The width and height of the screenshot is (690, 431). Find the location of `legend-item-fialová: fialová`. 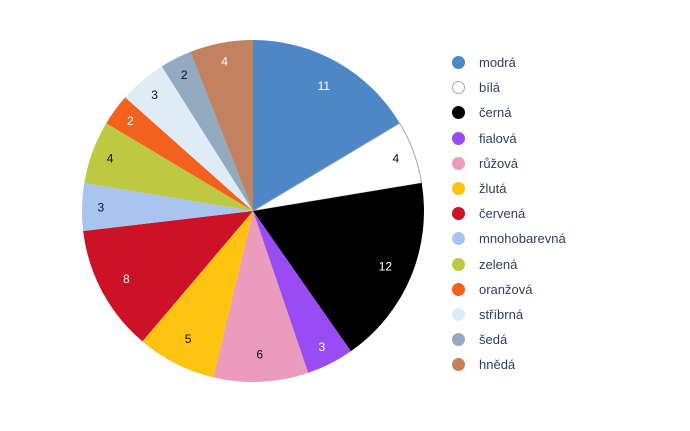

legend-item-fialová: fialová is located at coordinates (509, 138).